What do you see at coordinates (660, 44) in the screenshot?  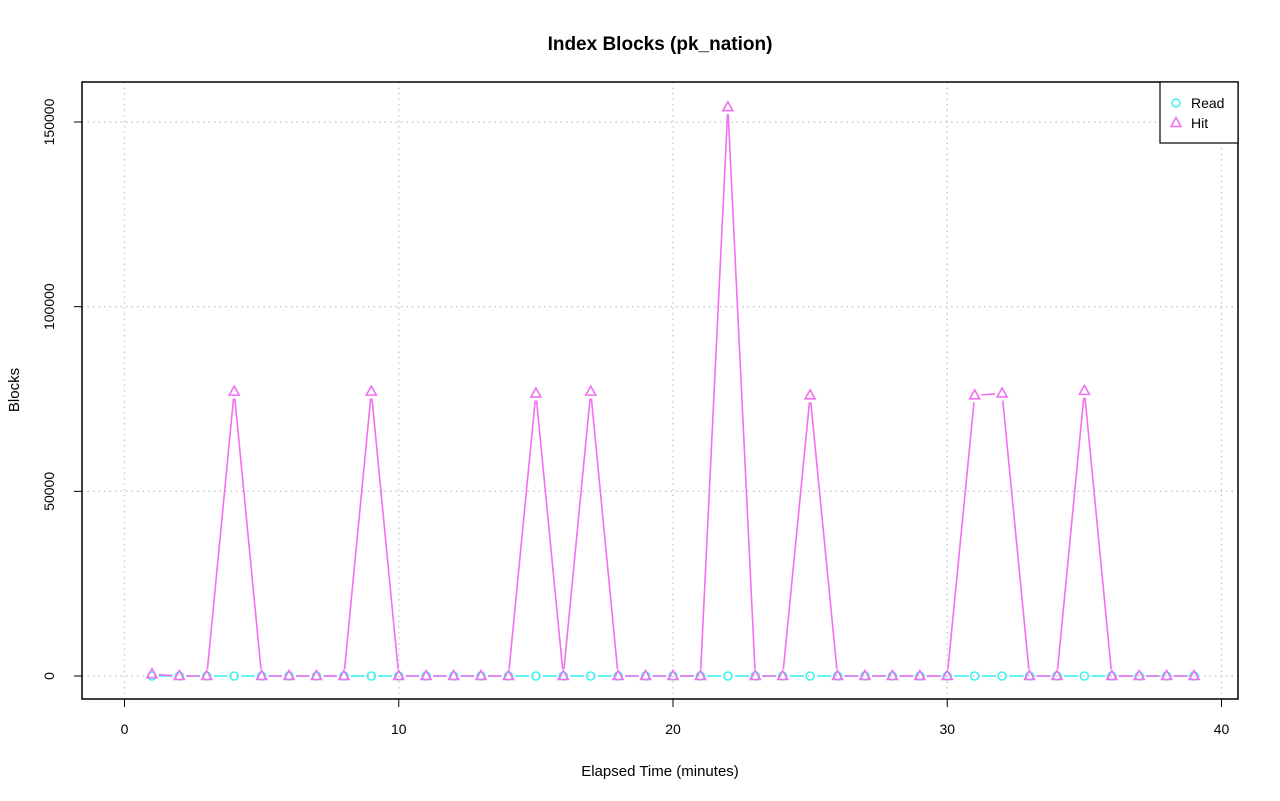 I see `chart-title: Index Blocks (pk_nation)` at bounding box center [660, 44].